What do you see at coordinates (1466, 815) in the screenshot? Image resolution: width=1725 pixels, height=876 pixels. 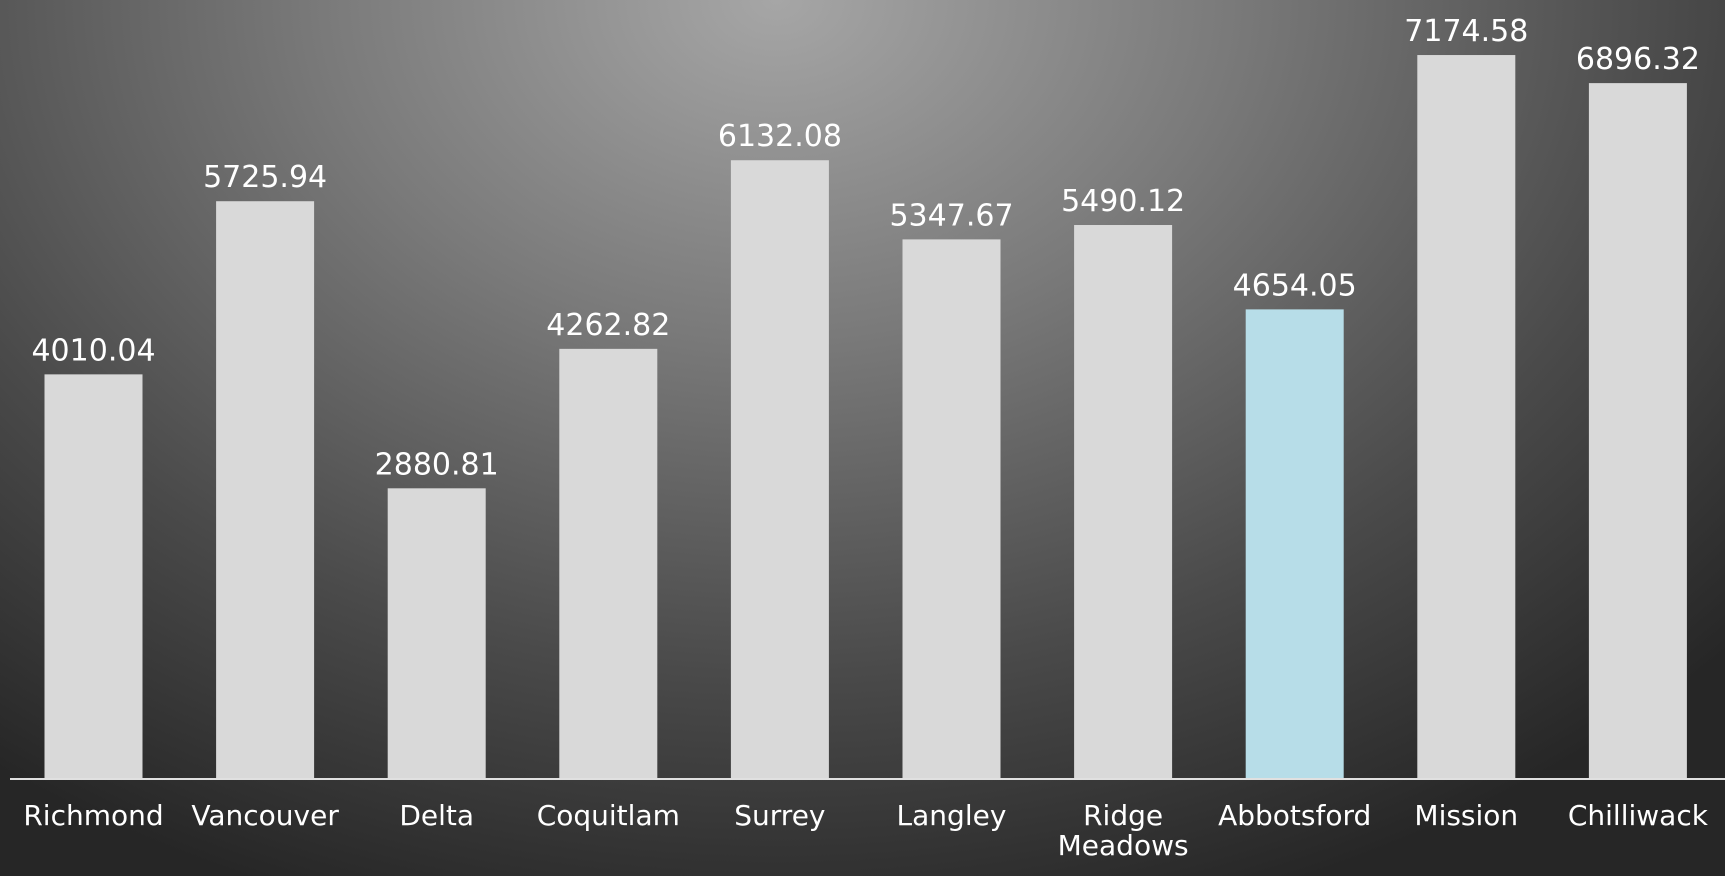 I see `x-tick-label: Mission` at bounding box center [1466, 815].